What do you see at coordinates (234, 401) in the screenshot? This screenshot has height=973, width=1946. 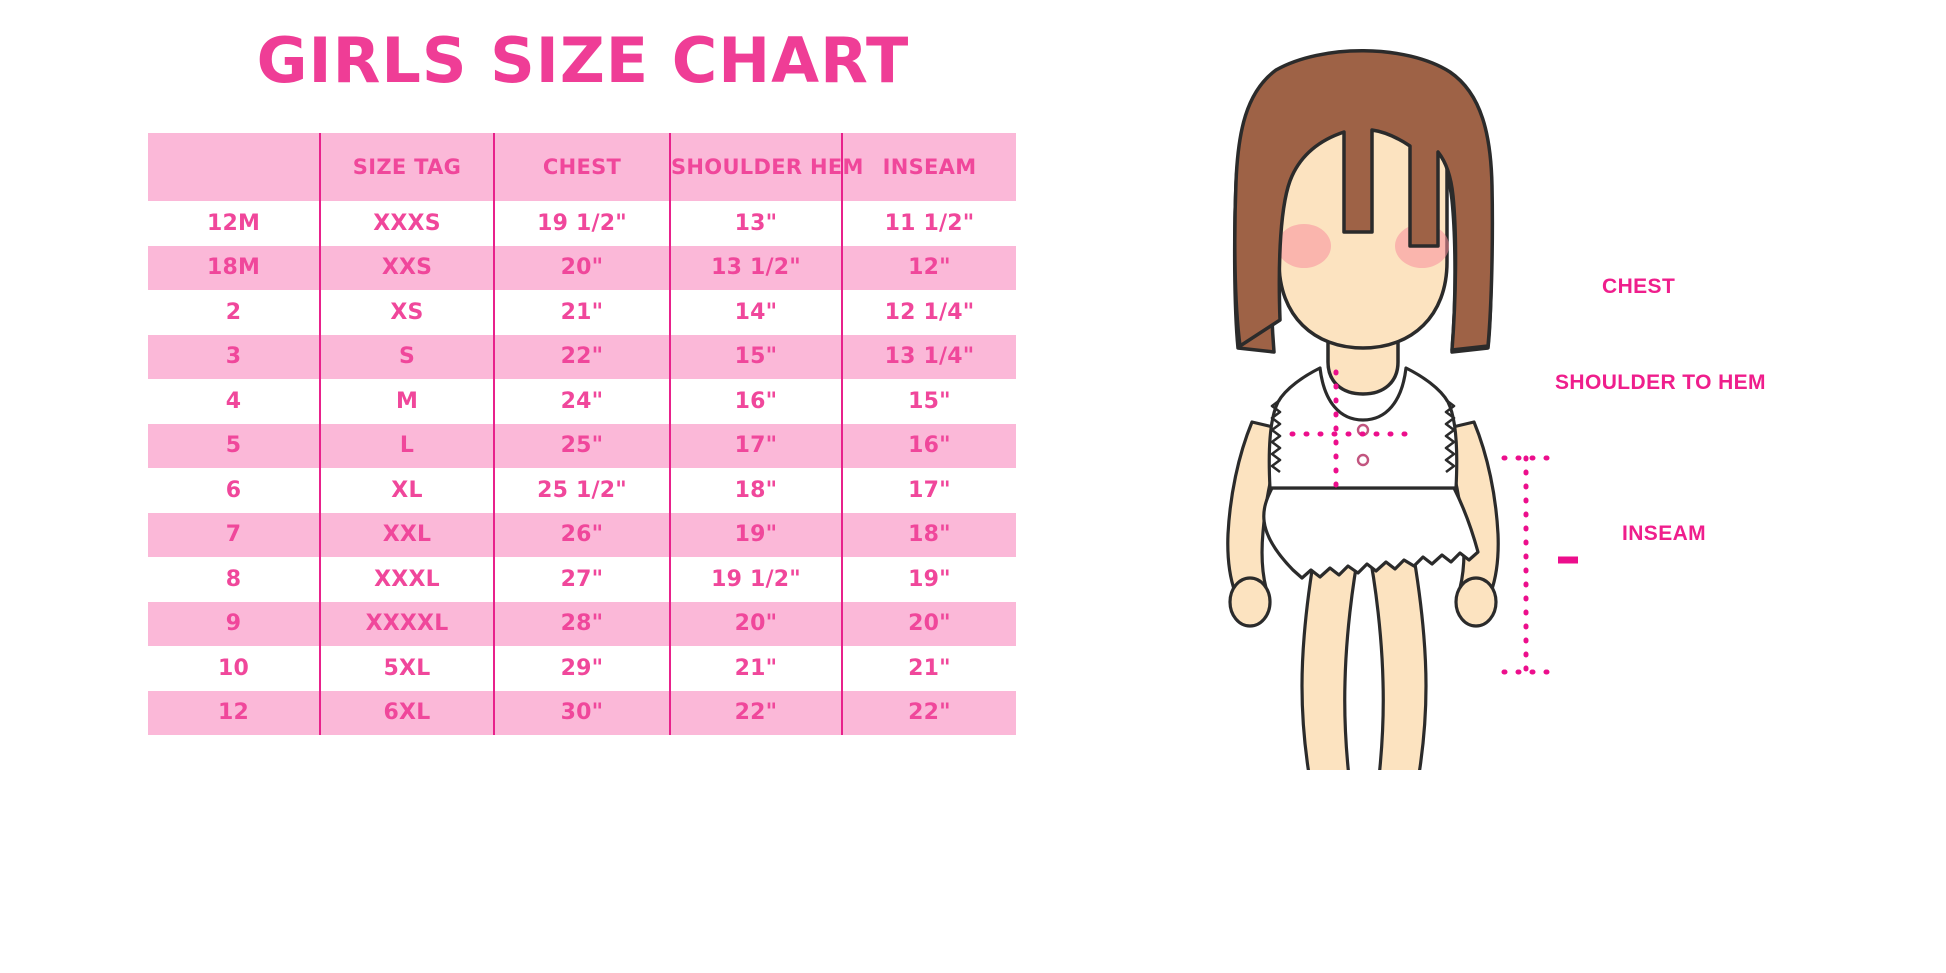 I see `cell-size: 4` at bounding box center [234, 401].